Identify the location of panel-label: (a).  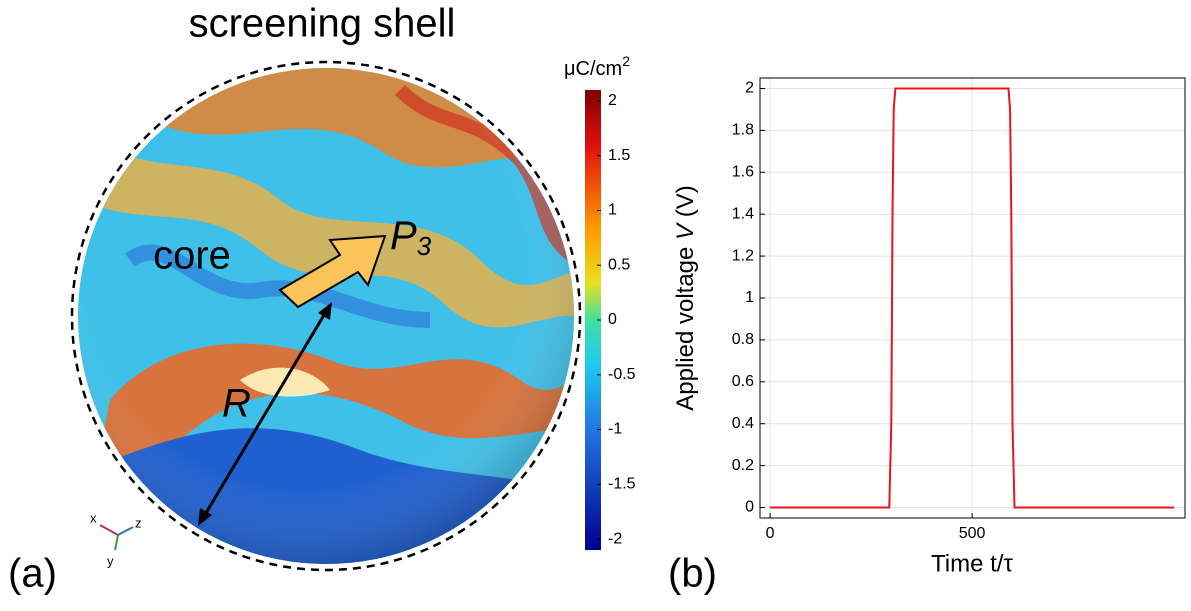
(32, 574).